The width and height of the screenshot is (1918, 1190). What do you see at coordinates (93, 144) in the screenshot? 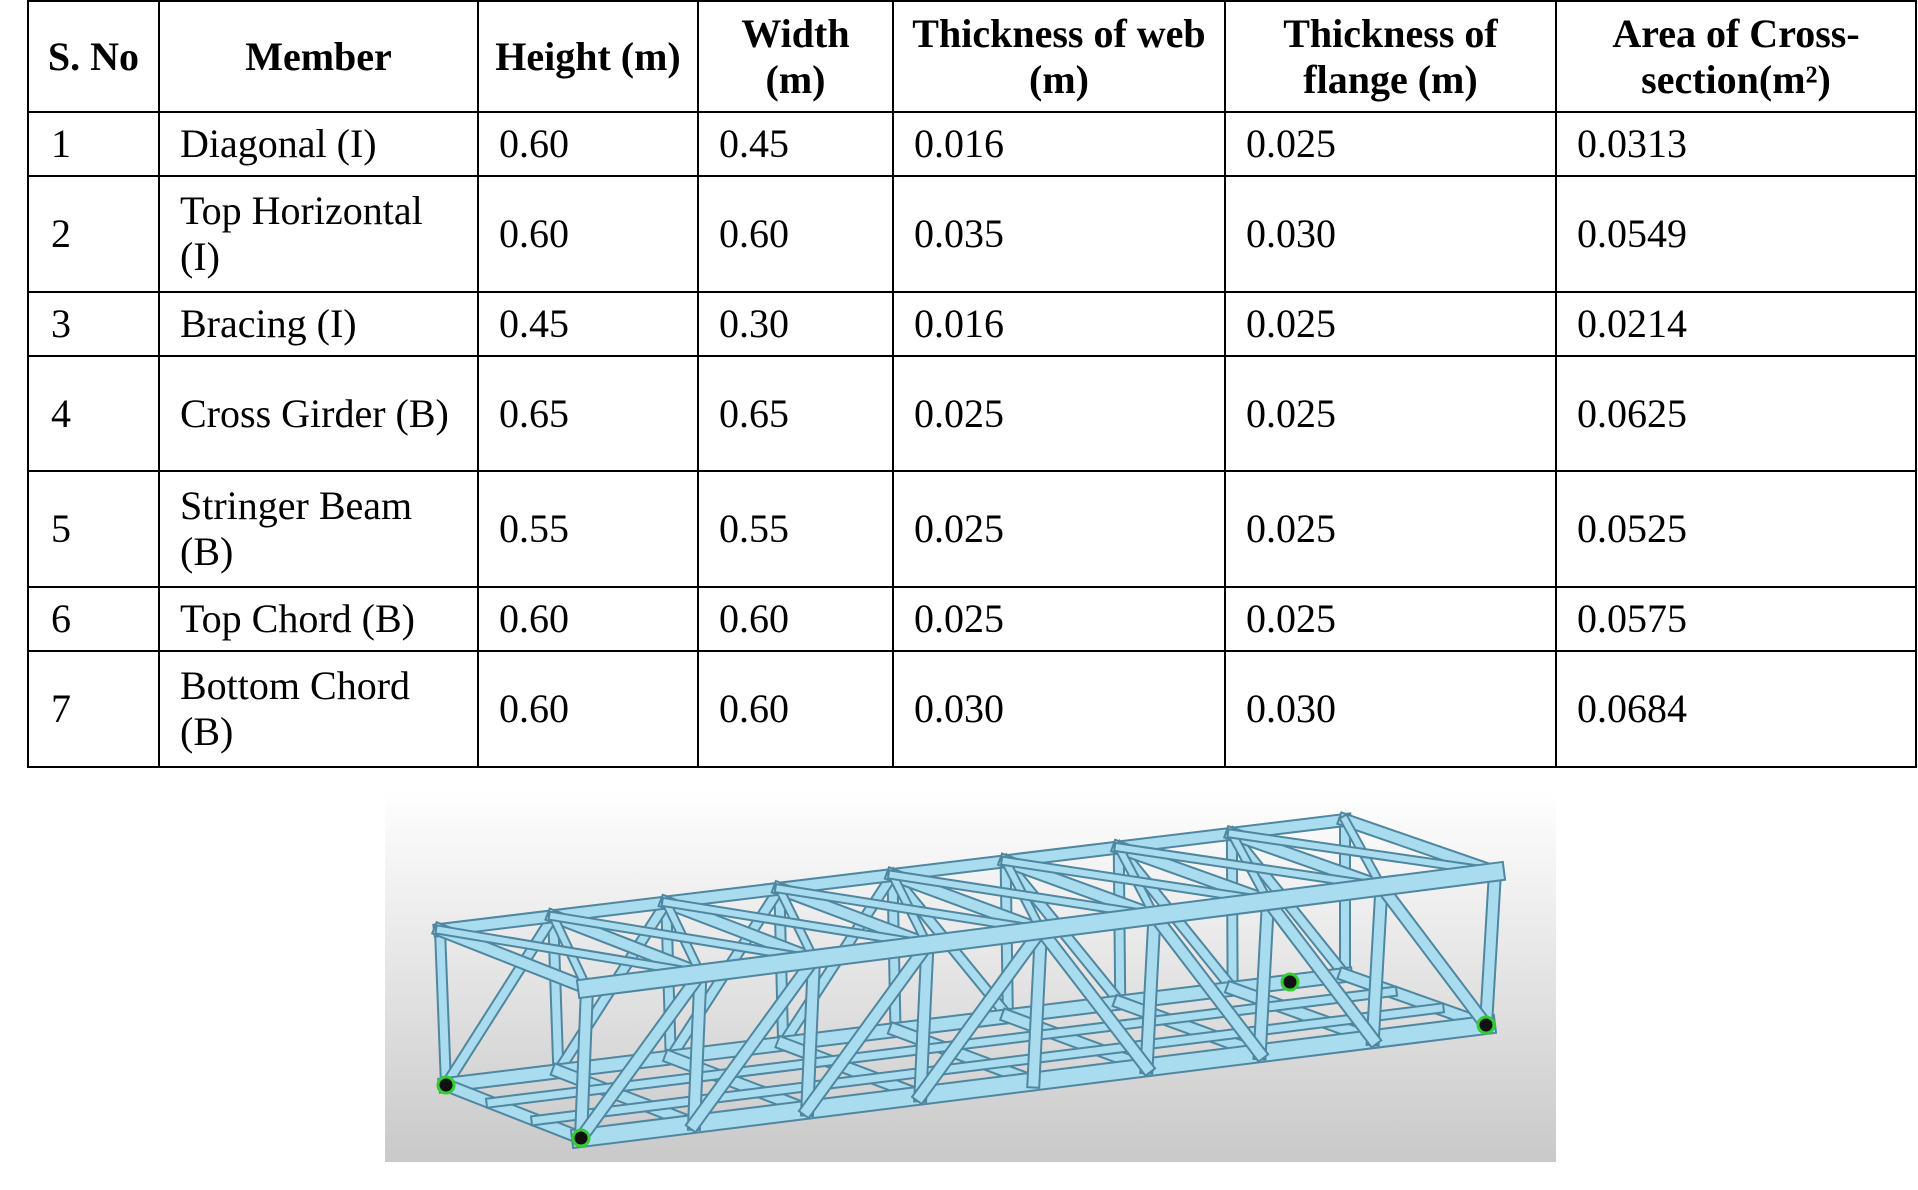
I see `table-cell: 1` at bounding box center [93, 144].